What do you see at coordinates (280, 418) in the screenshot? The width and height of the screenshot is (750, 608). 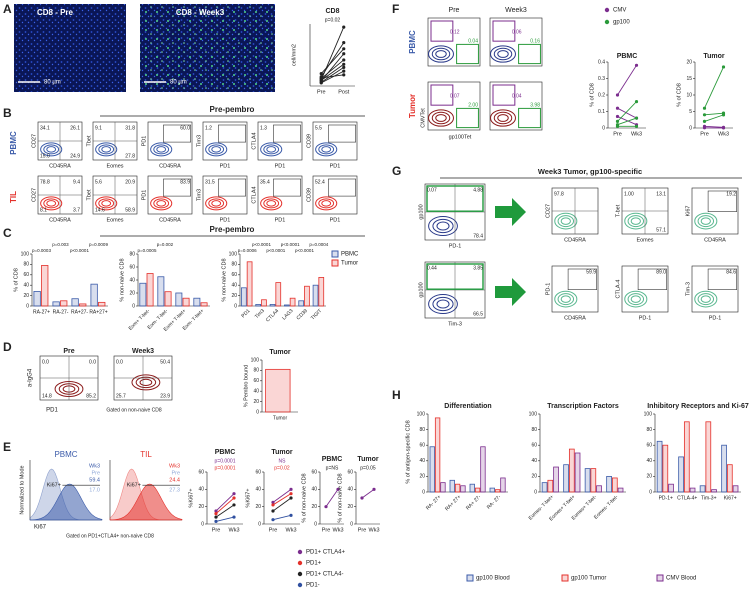 I see `x-tick-label: Tumor` at bounding box center [280, 418].